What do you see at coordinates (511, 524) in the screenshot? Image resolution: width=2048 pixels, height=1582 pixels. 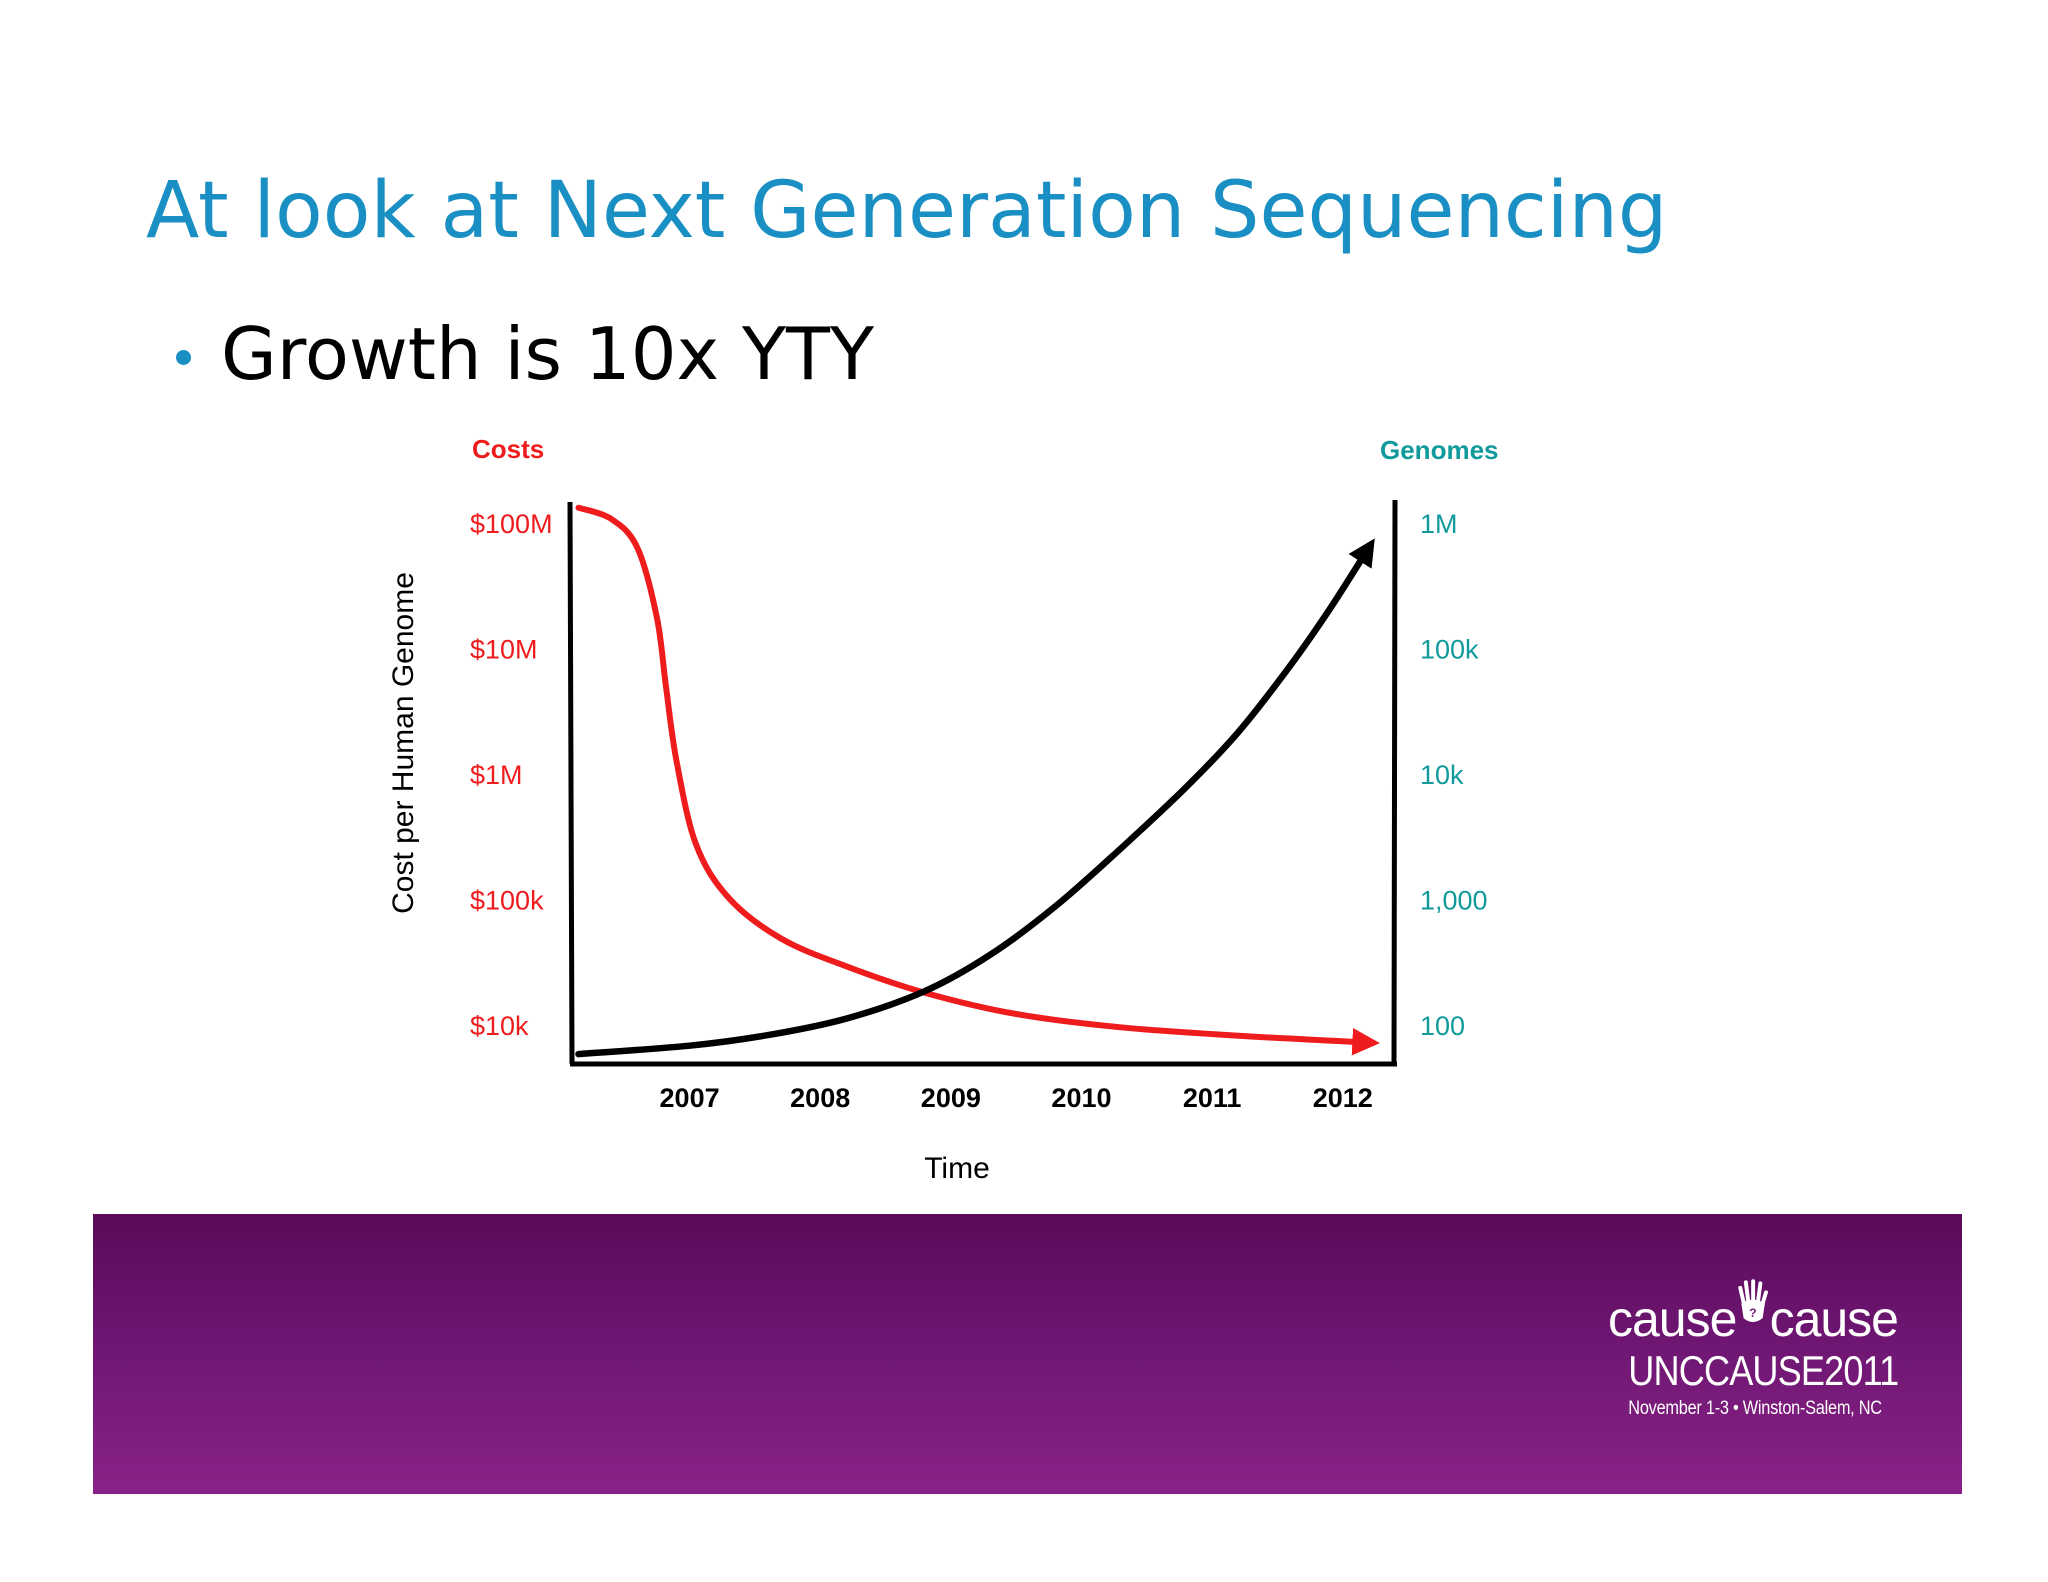 I see `left-tick-label: $100M` at bounding box center [511, 524].